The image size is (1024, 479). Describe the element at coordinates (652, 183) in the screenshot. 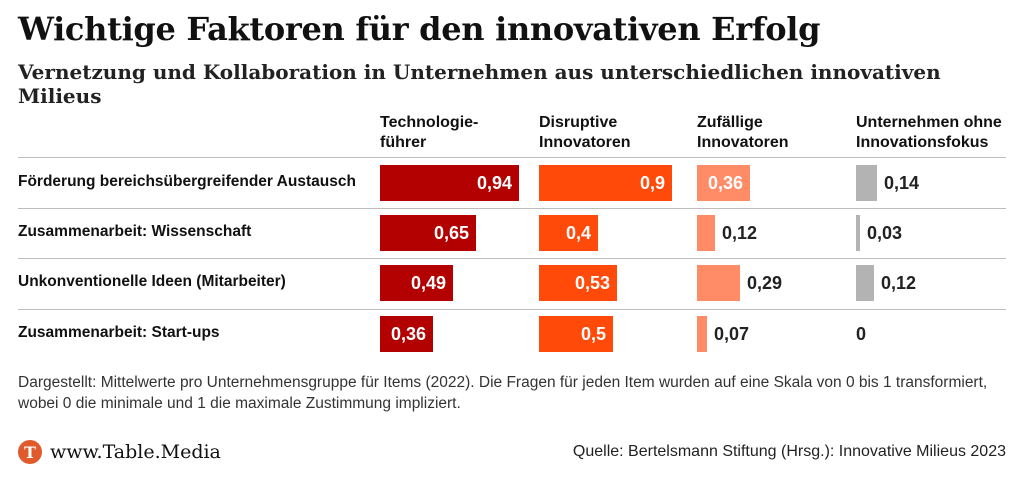

I see `value-label-s2-r1: 0,9` at that location.